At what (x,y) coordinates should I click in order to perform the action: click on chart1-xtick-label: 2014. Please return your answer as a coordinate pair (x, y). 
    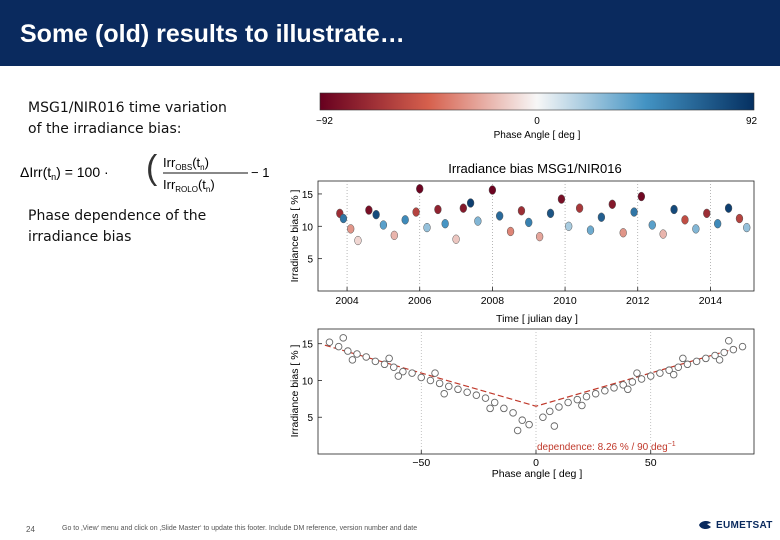
    Looking at the image, I should click on (711, 301).